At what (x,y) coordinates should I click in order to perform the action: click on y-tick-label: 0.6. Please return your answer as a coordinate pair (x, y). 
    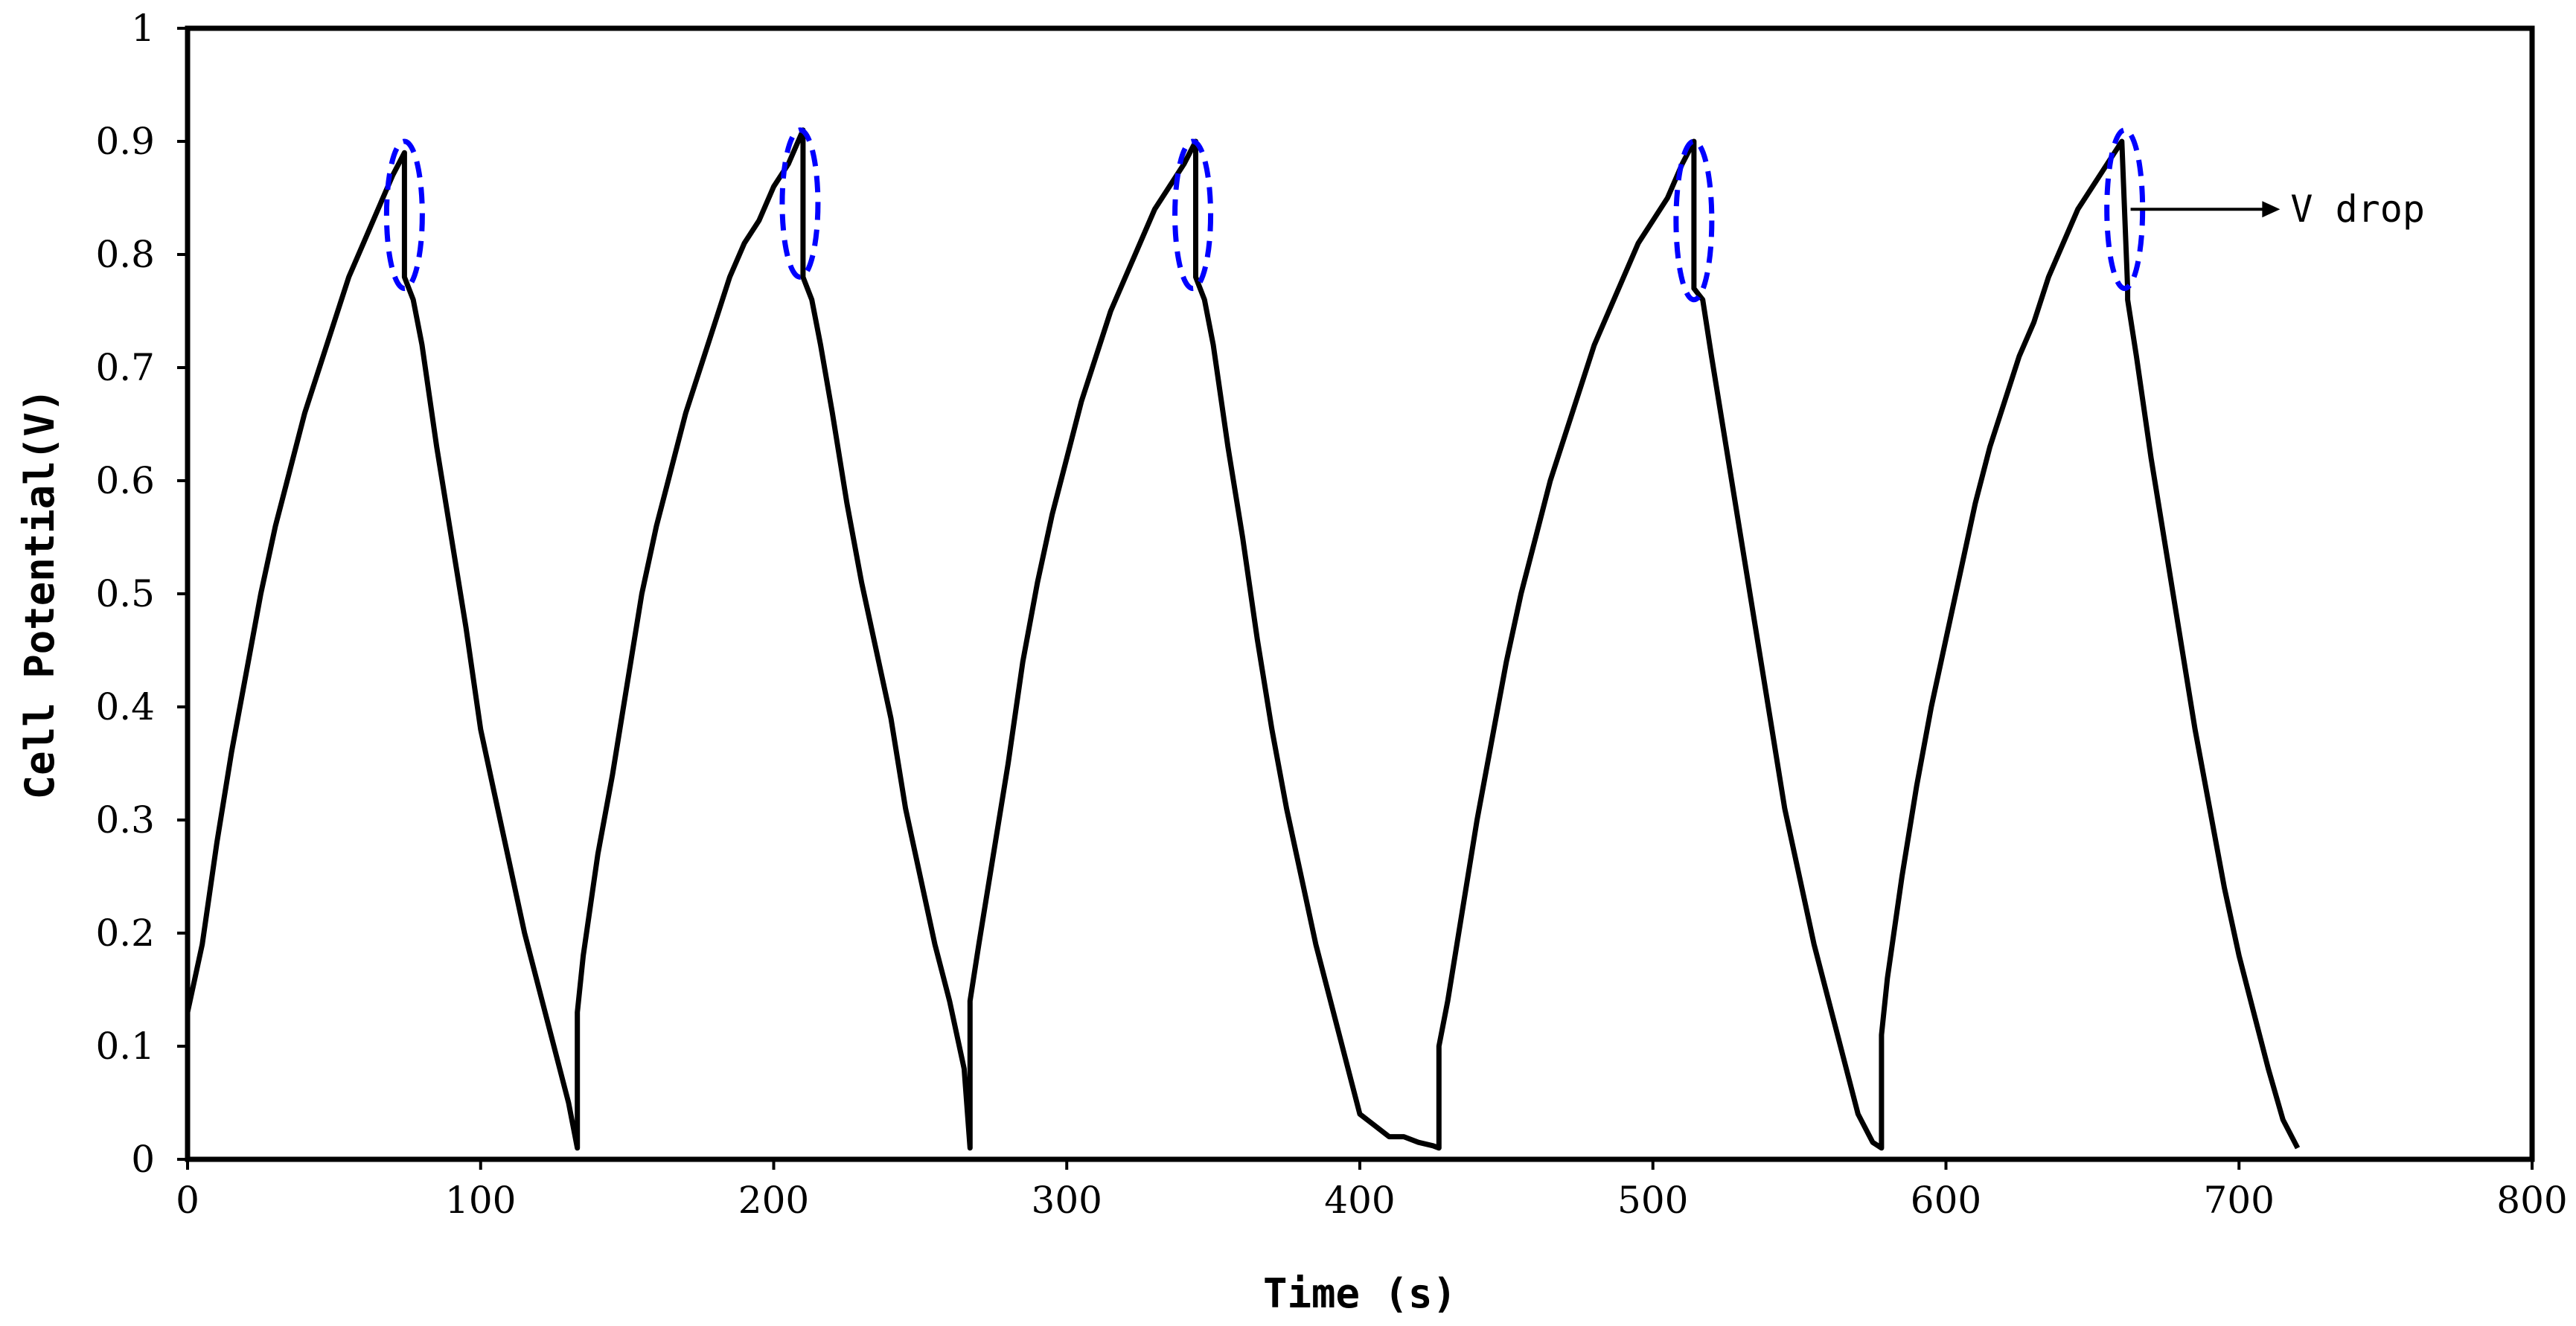
    Looking at the image, I should click on (125, 481).